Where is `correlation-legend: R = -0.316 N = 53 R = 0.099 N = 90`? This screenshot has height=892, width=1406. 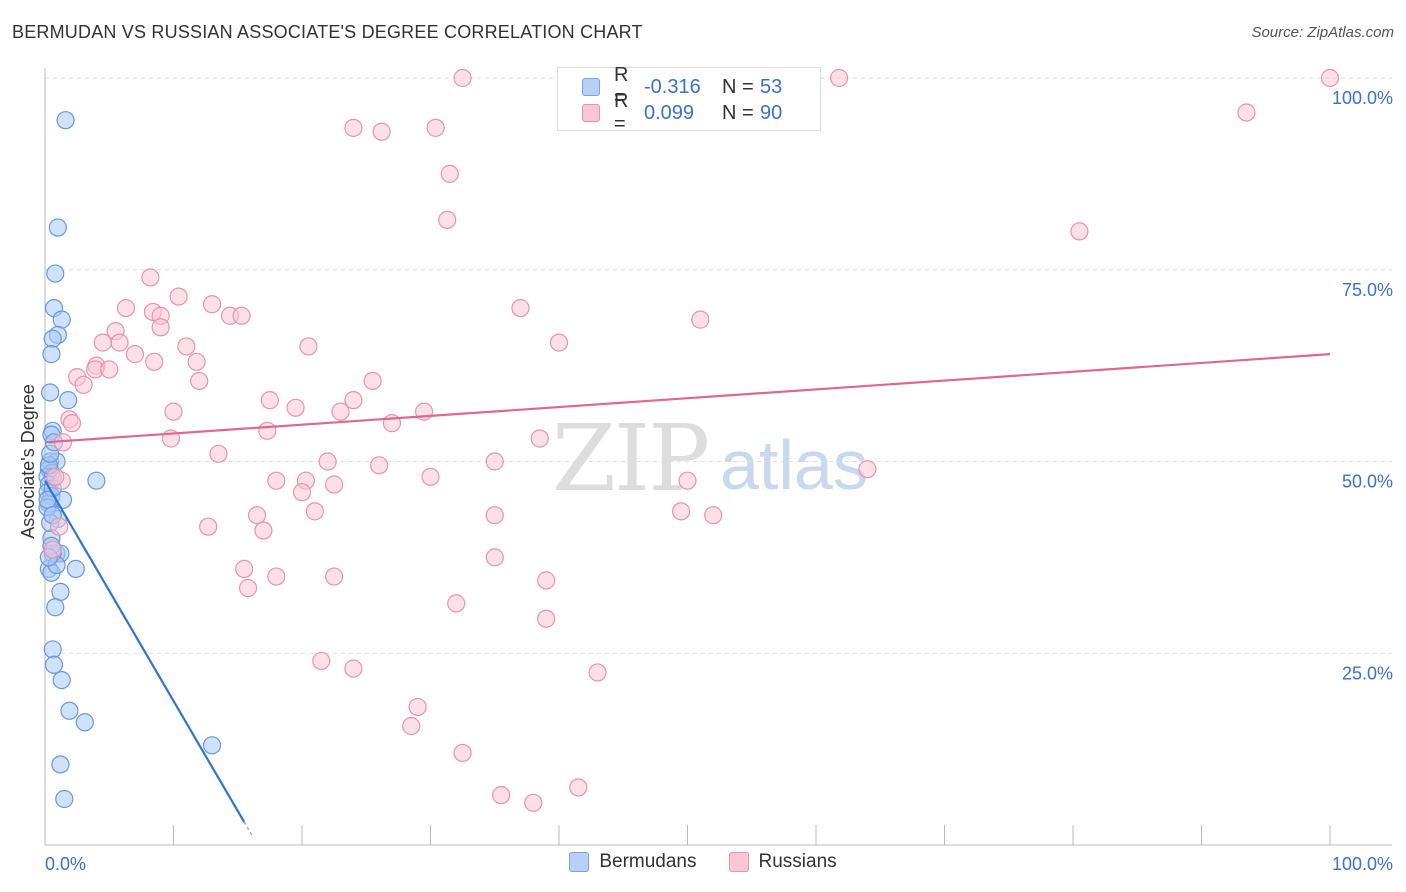 correlation-legend: R = -0.316 N = 53 R = 0.099 N = 90 is located at coordinates (689, 99).